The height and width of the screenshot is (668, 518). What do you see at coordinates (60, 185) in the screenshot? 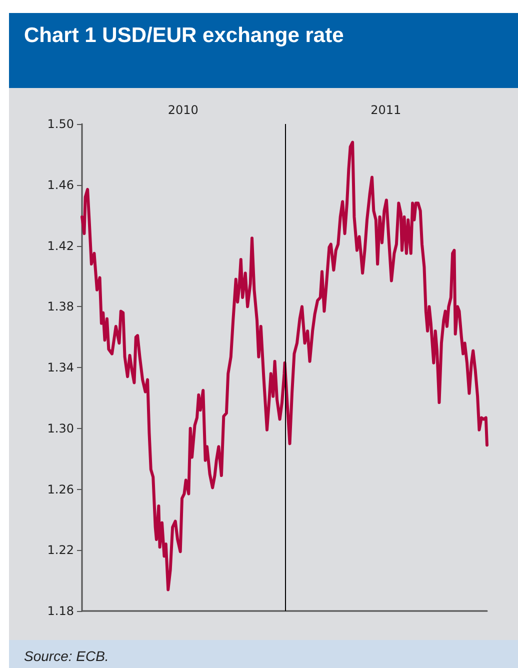
I see `y-tick-label: 1.46` at bounding box center [60, 185].